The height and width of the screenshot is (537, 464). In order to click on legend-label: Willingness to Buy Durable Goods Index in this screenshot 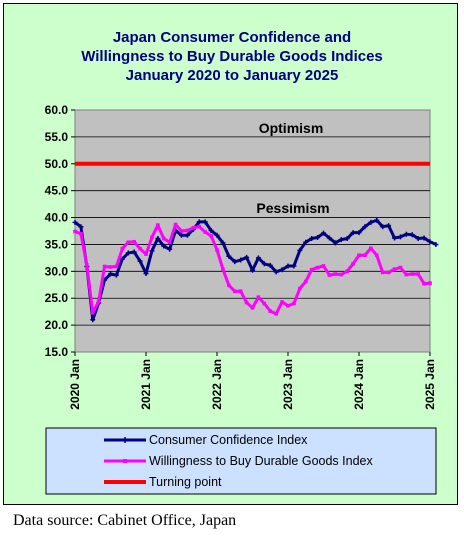, I will do `click(261, 461)`.